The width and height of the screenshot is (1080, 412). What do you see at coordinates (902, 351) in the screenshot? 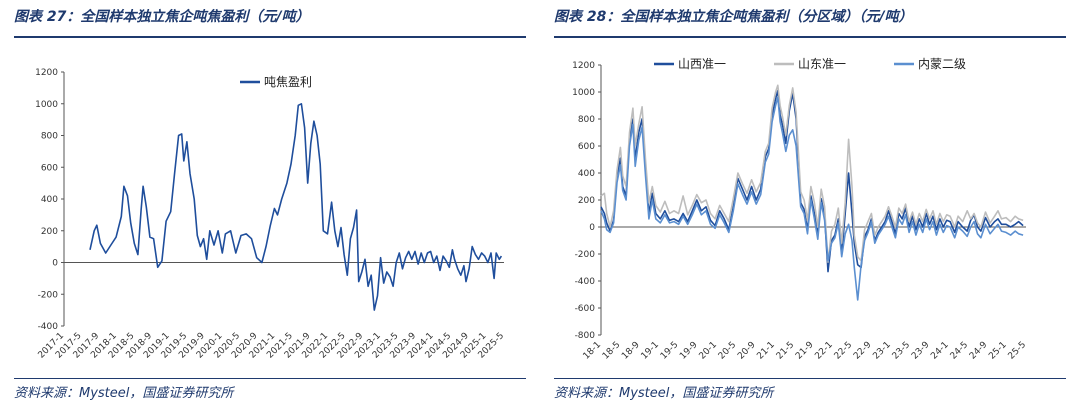
I see `x-tick-label: 23-5` at bounding box center [902, 351].